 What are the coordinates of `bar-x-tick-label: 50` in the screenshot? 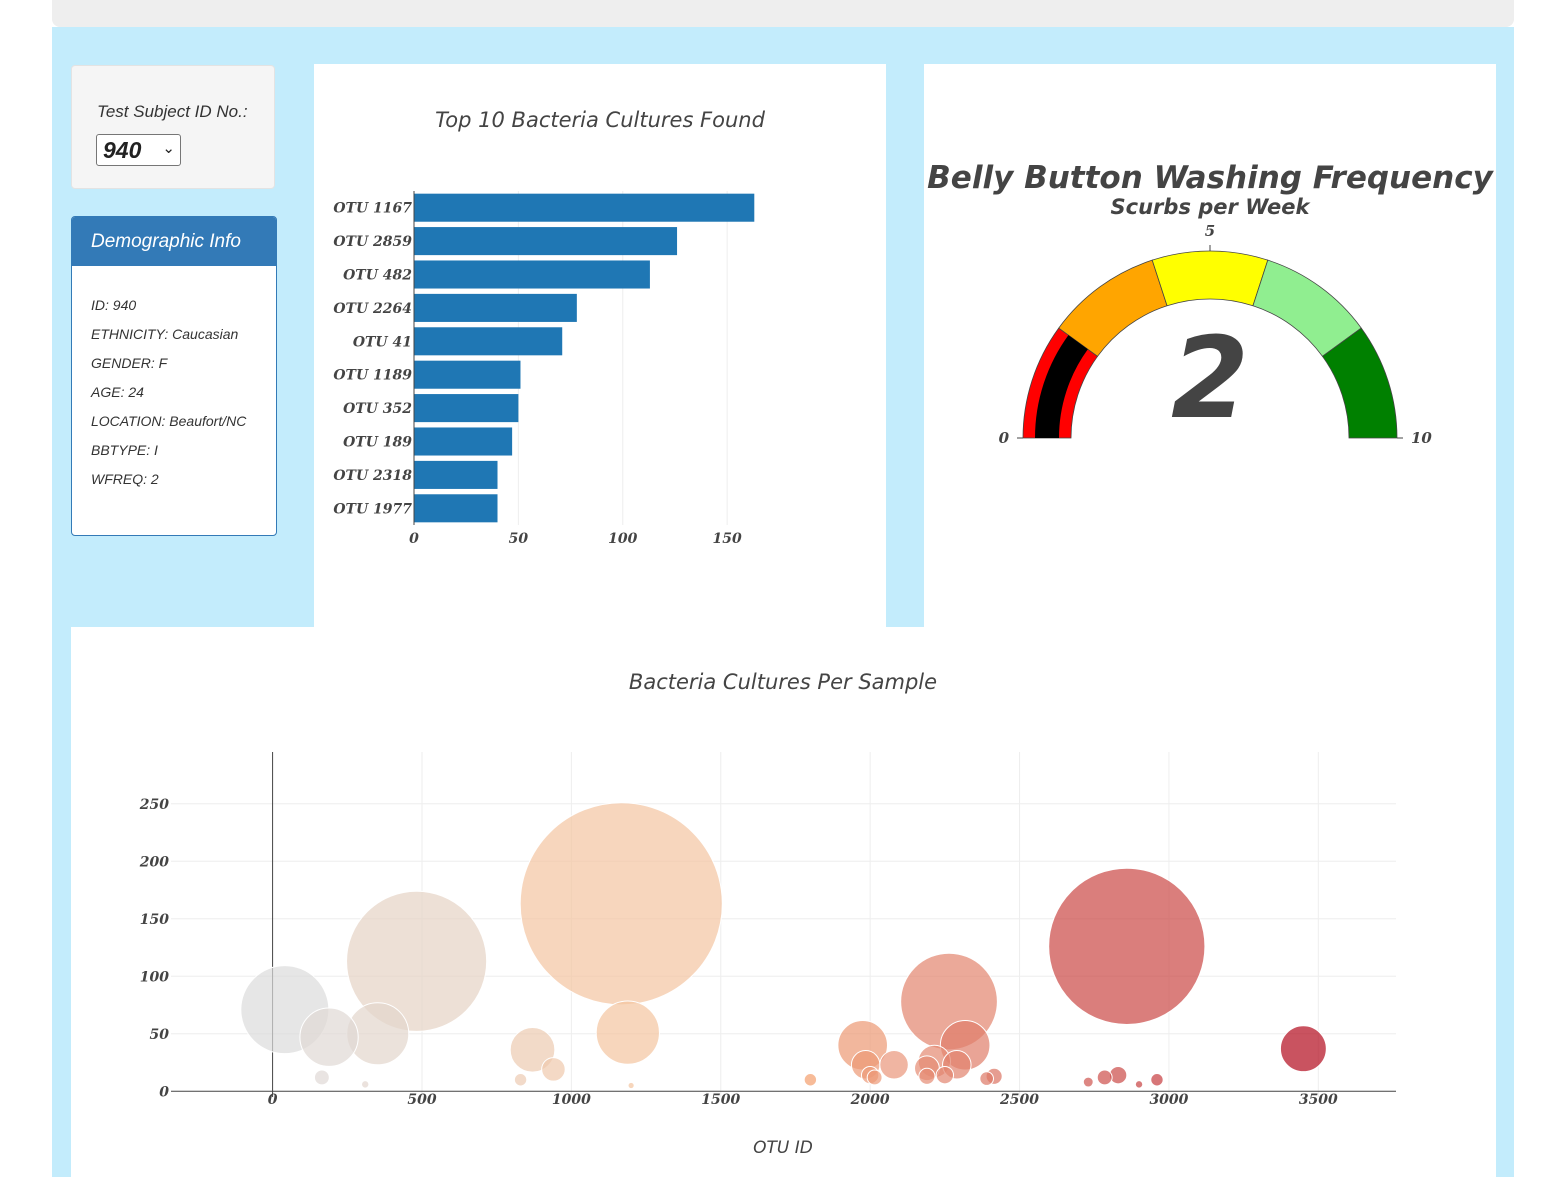 It's located at (519, 539).